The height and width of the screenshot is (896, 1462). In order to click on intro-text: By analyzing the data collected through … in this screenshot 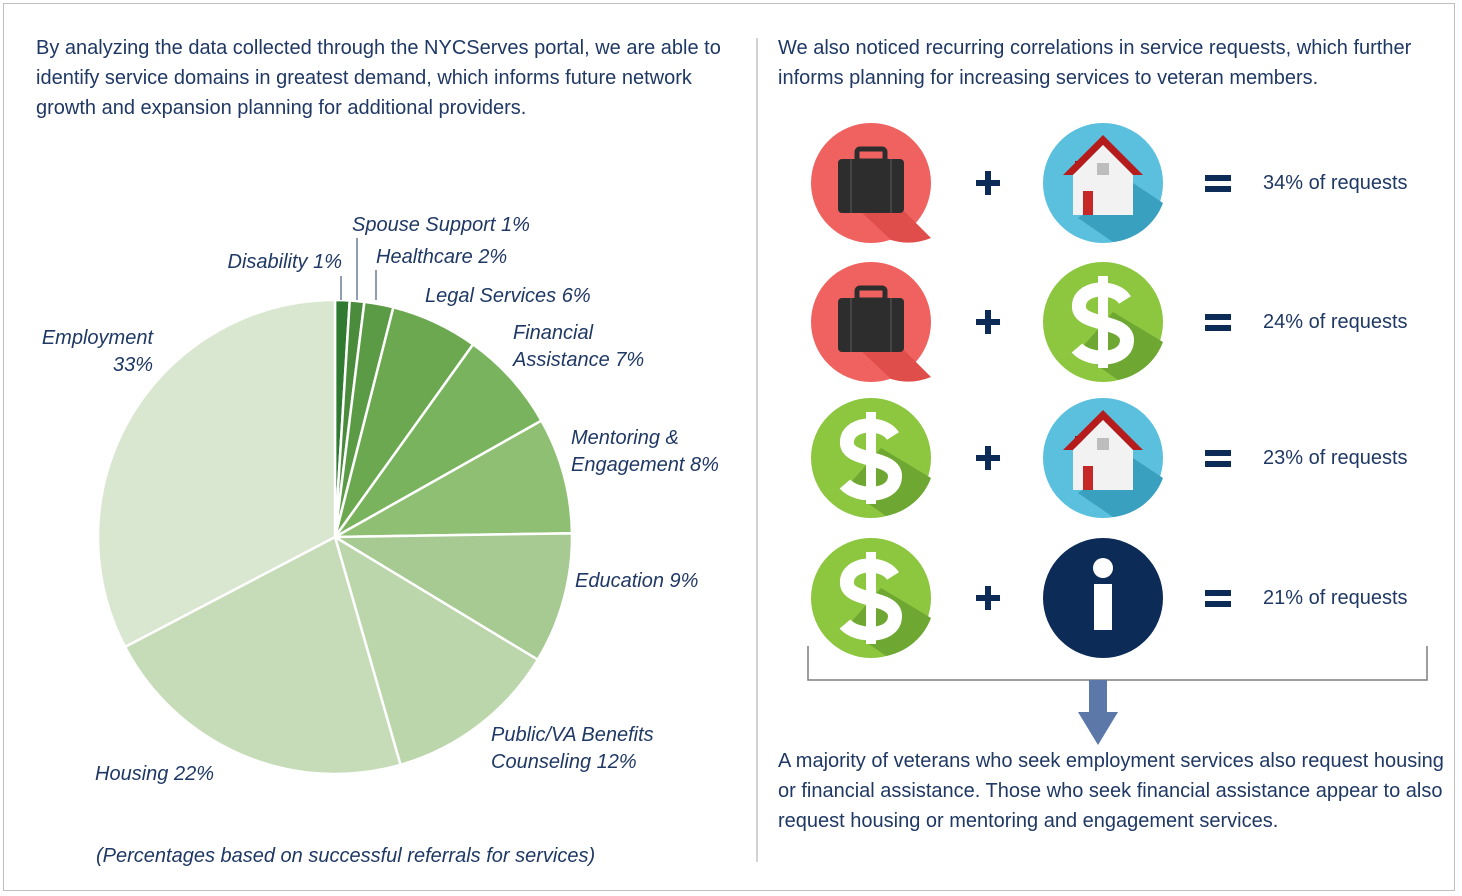, I will do `click(378, 78)`.